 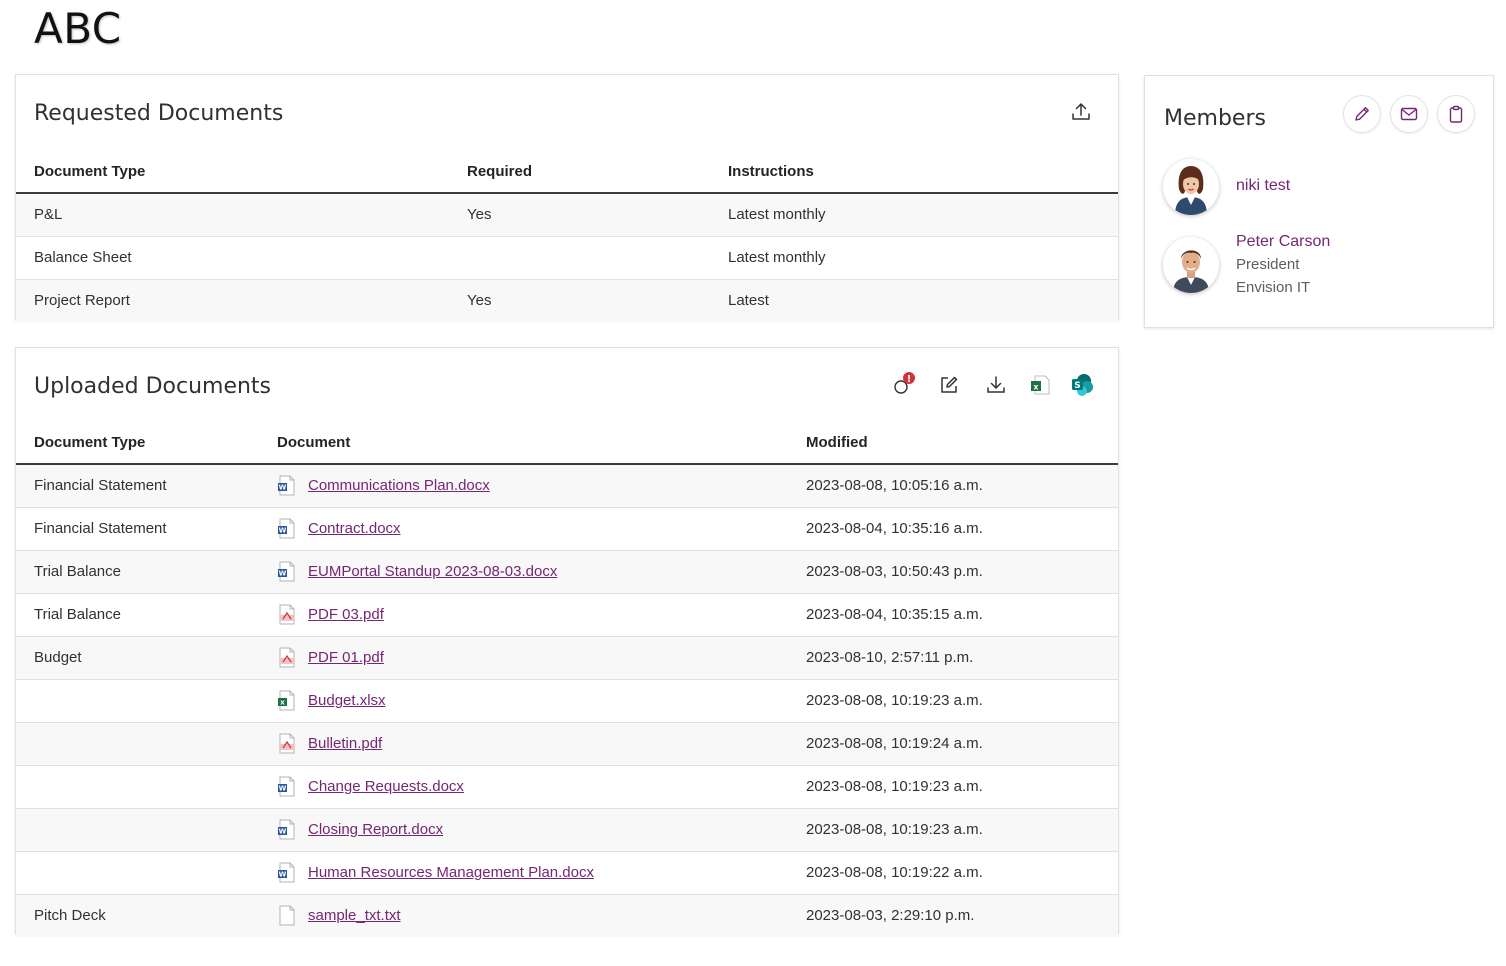 I want to click on cell-required, so click(x=579, y=258).